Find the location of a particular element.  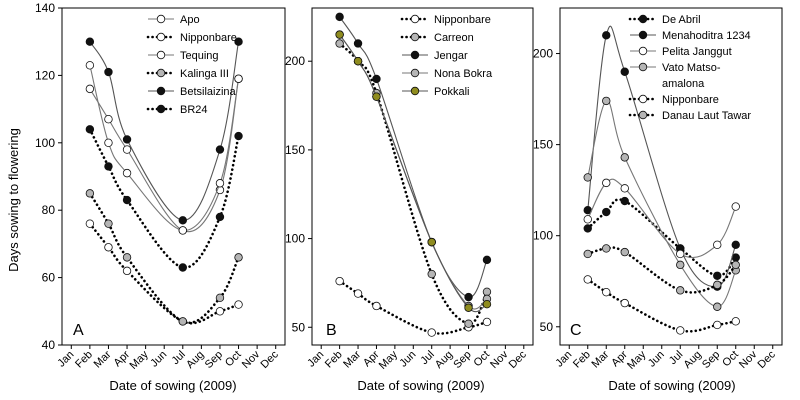

x-axis-title-b: Date of sowing (2009) is located at coordinates (420, 385).